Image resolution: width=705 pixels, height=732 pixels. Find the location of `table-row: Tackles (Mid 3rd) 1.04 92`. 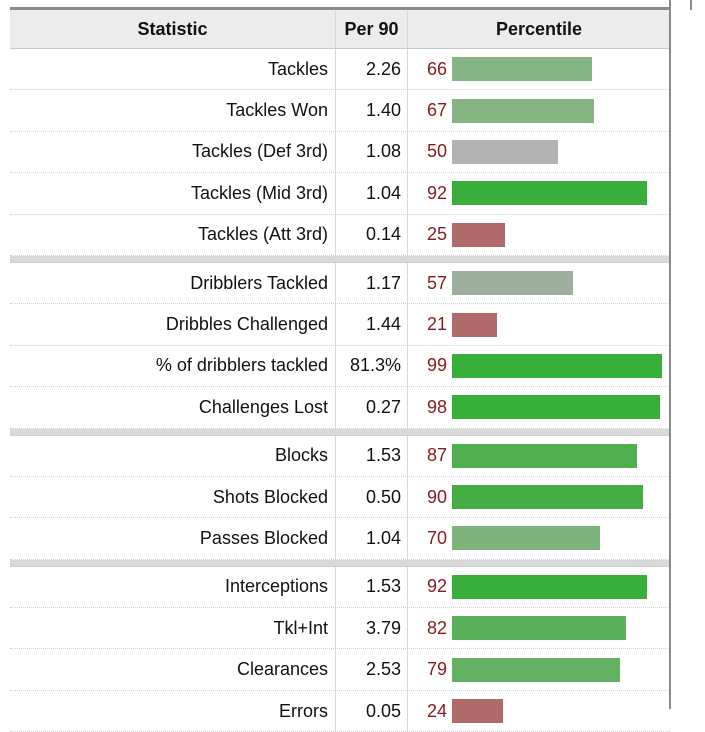

table-row: Tackles (Mid 3rd) 1.04 92 is located at coordinates (340, 194).